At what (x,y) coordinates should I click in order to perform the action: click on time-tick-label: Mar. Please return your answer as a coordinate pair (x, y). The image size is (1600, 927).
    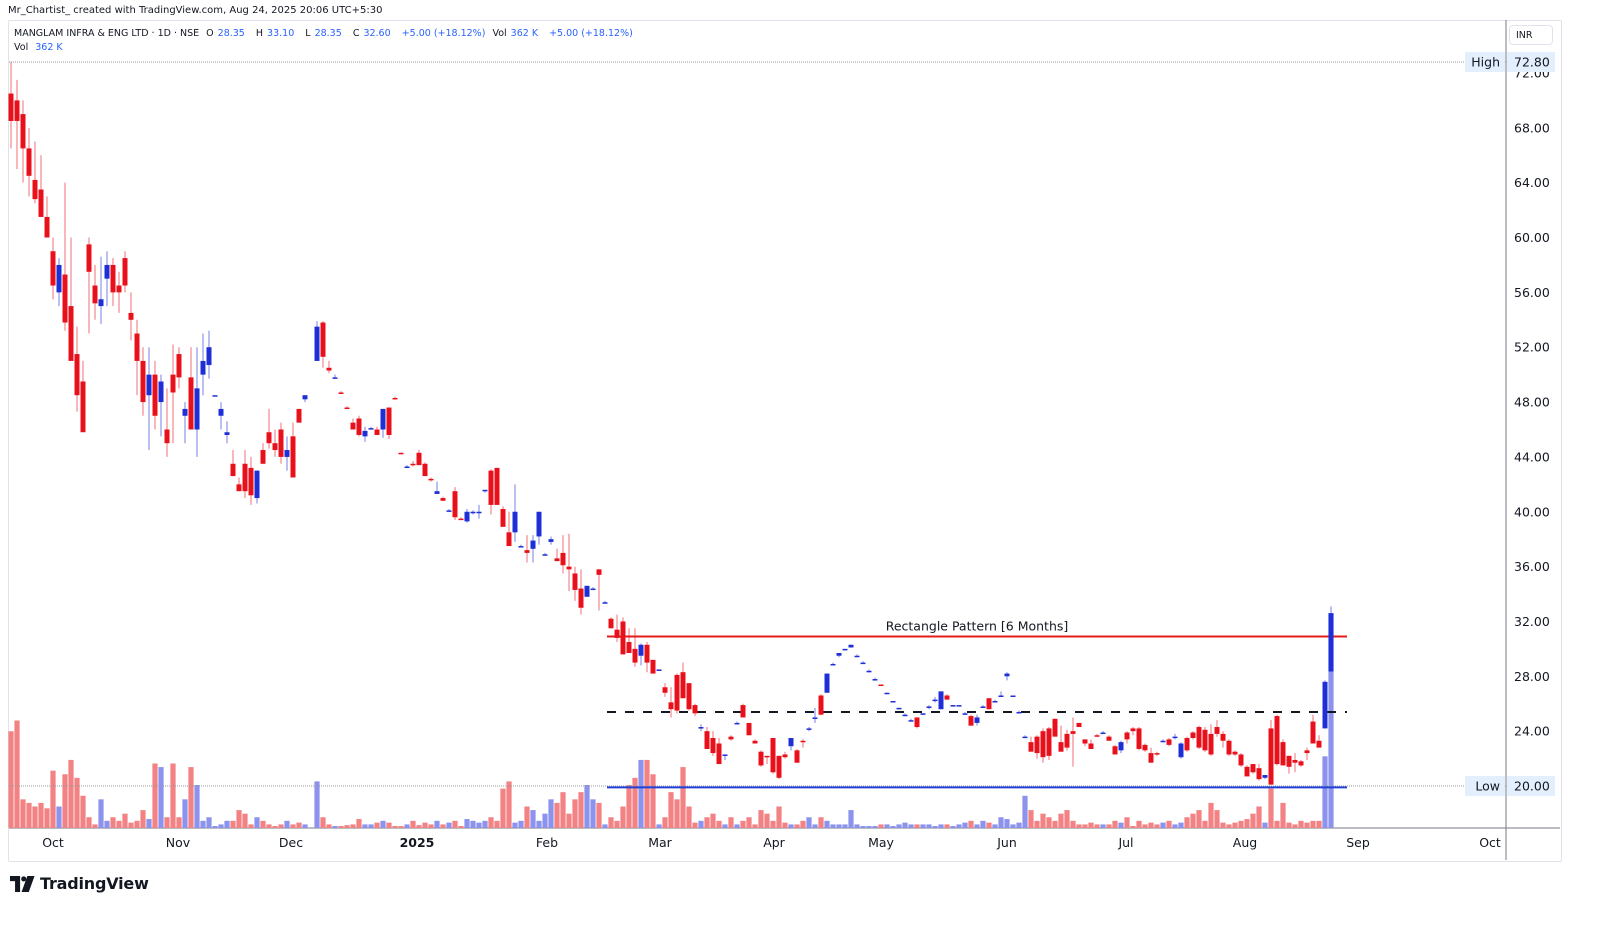
    Looking at the image, I should click on (660, 842).